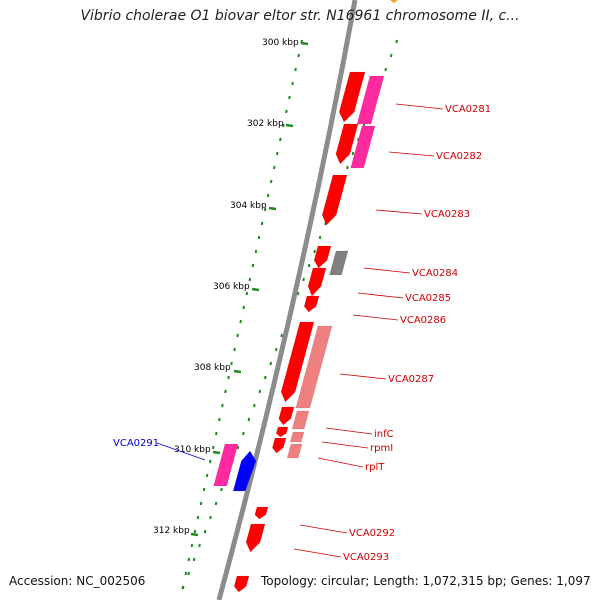 The width and height of the screenshot is (600, 604). I want to click on vca0282-pair-gene-feature, so click(363, 147).